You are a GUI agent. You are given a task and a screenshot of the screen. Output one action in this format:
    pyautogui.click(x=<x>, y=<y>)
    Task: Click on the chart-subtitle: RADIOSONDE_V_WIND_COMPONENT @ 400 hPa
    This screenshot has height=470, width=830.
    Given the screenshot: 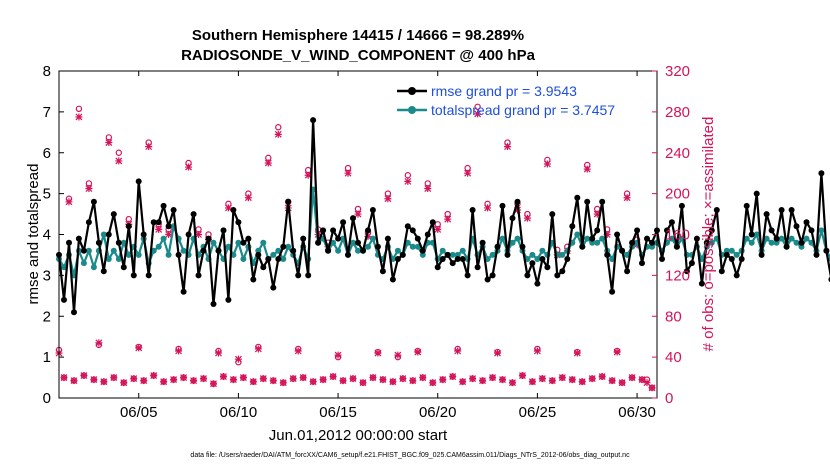 What is the action you would take?
    pyautogui.click(x=358, y=55)
    